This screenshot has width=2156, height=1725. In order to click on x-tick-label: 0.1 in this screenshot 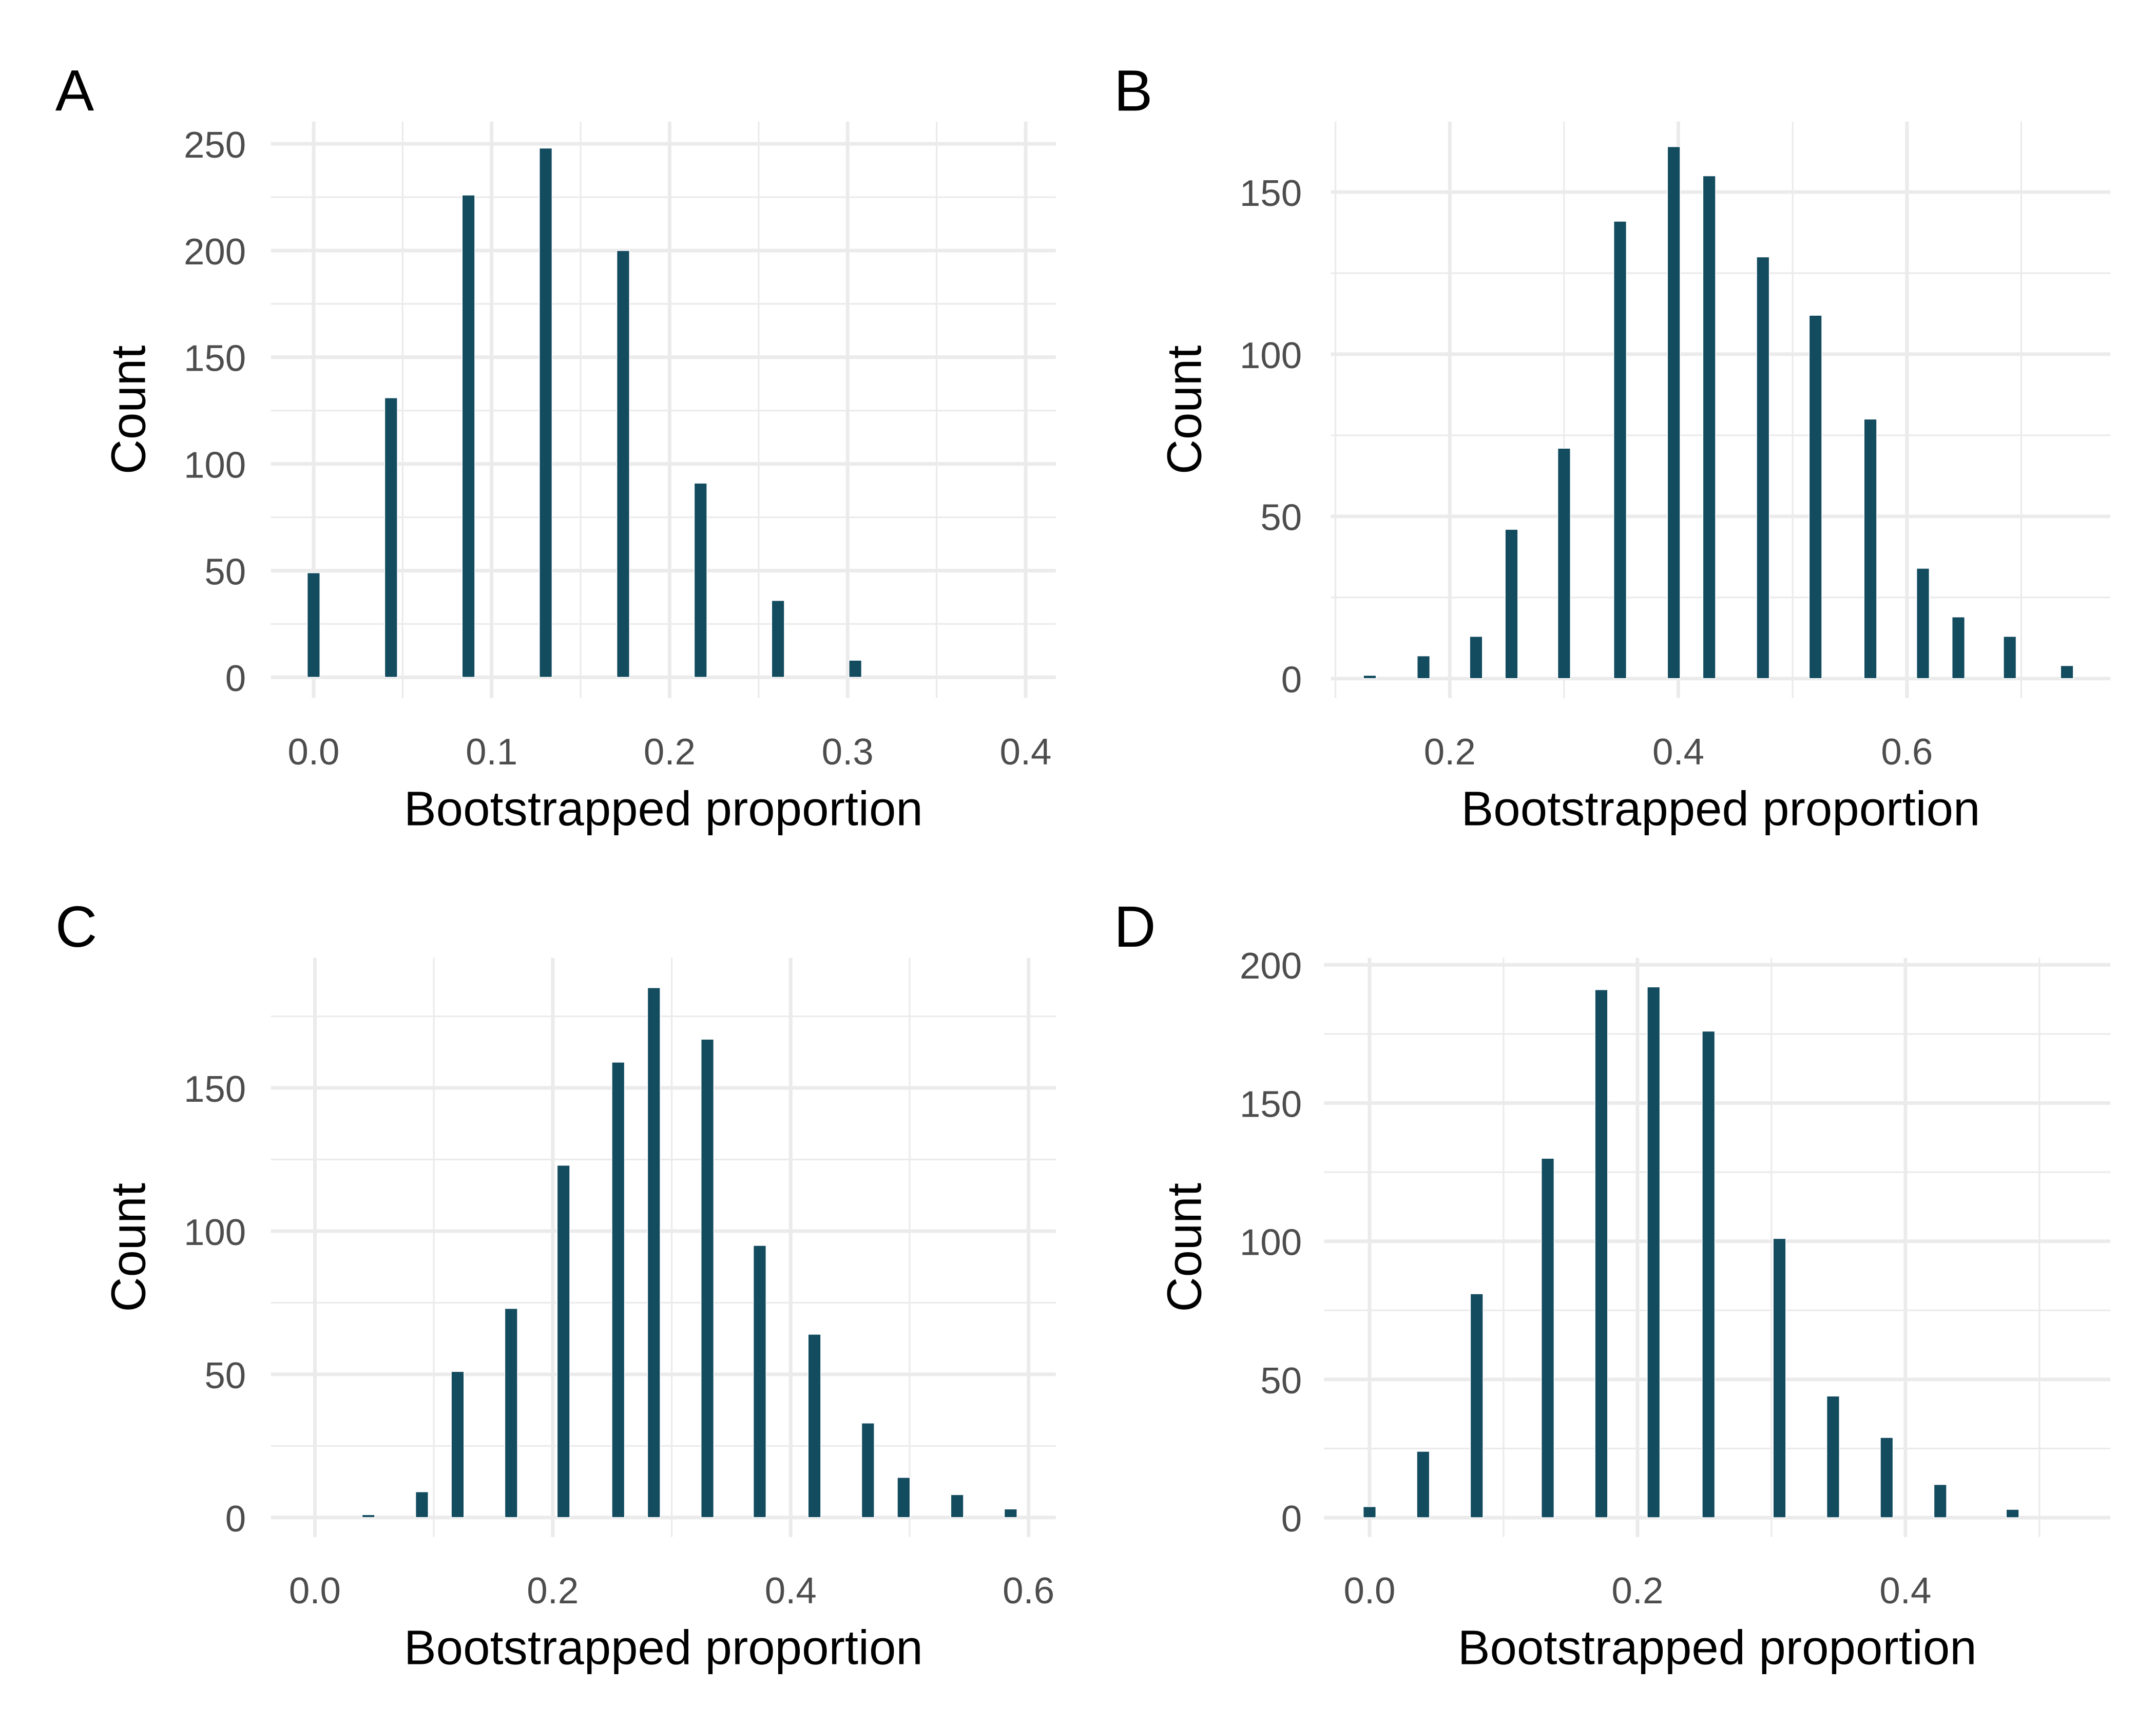, I will do `click(491, 752)`.